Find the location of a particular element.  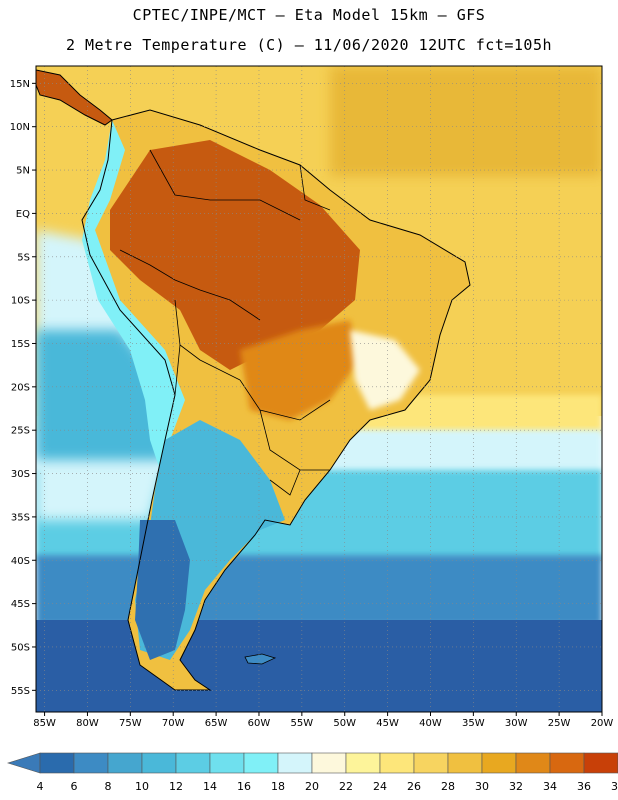

lon-label: 55W is located at coordinates (302, 723).